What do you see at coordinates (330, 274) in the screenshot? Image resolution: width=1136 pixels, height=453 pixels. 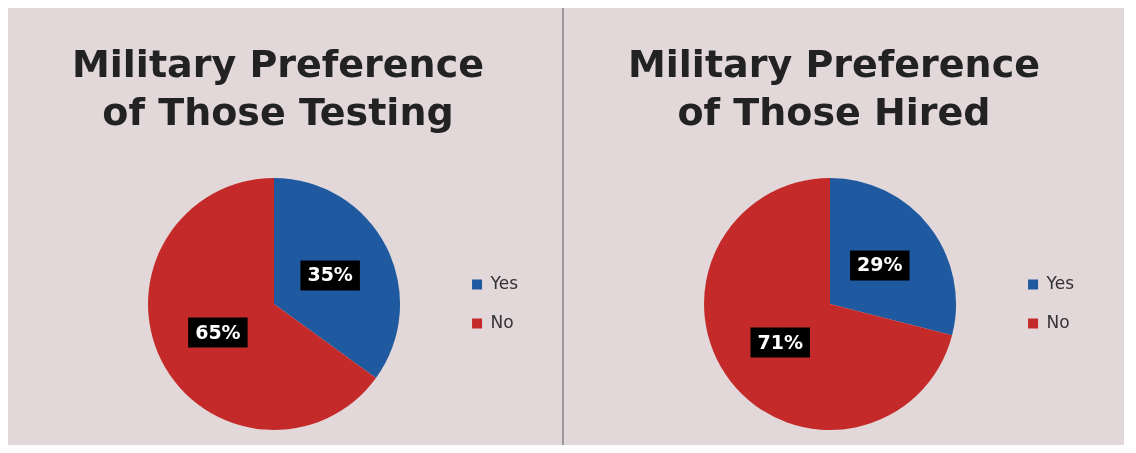 I see `data-label: 35%` at bounding box center [330, 274].